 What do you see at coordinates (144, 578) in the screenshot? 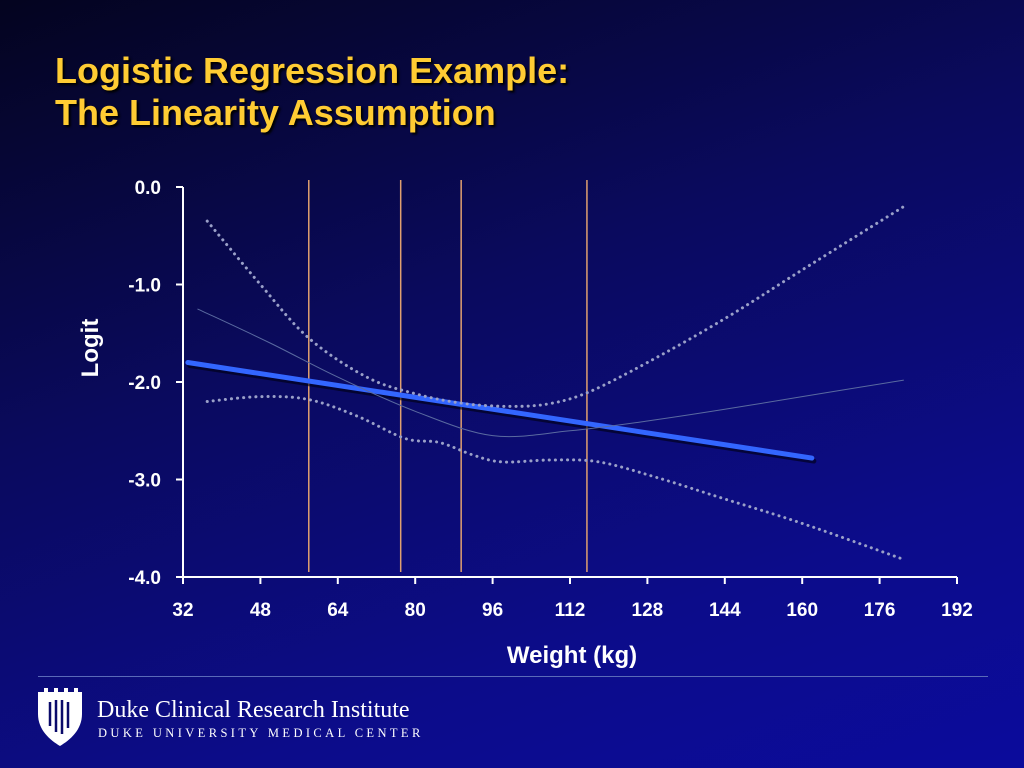
I see `y-tick-label: -4.0` at bounding box center [144, 578].